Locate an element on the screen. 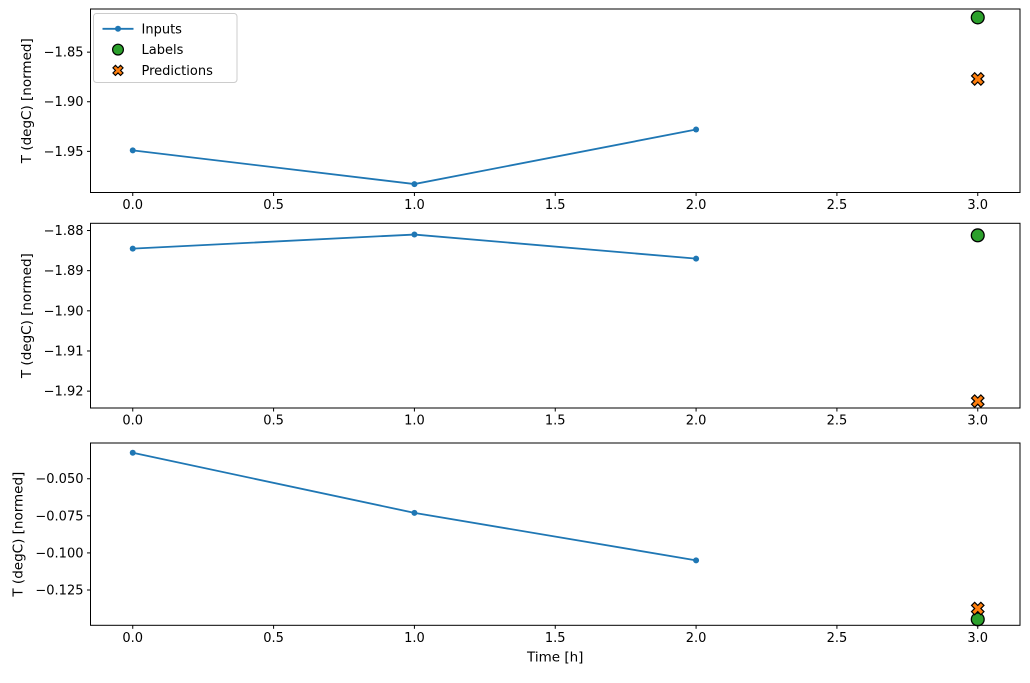 Image resolution: width=1030 pixels, height=683 pixels. y-tick-label: −0.100 is located at coordinates (59, 553).